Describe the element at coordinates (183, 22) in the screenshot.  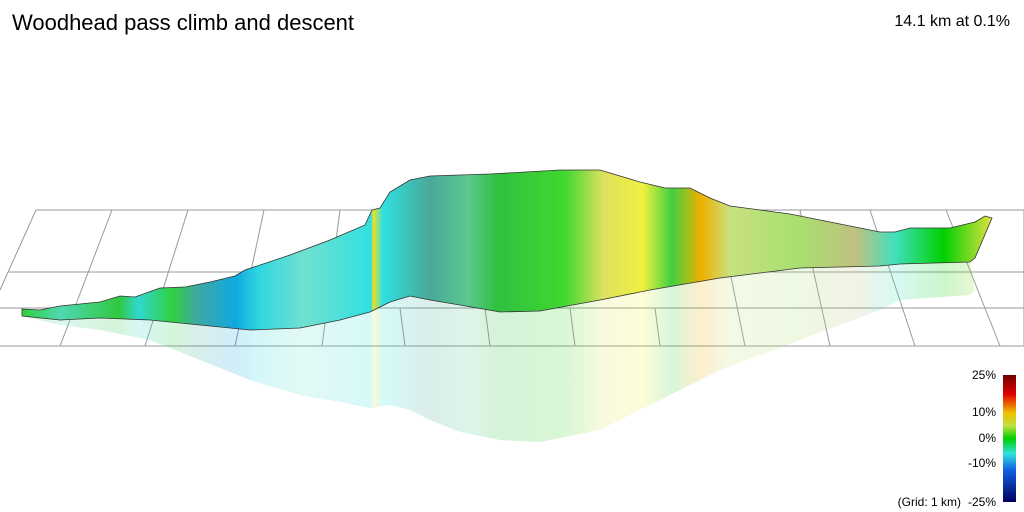
I see `title: Woodhead pass climb and descent` at that location.